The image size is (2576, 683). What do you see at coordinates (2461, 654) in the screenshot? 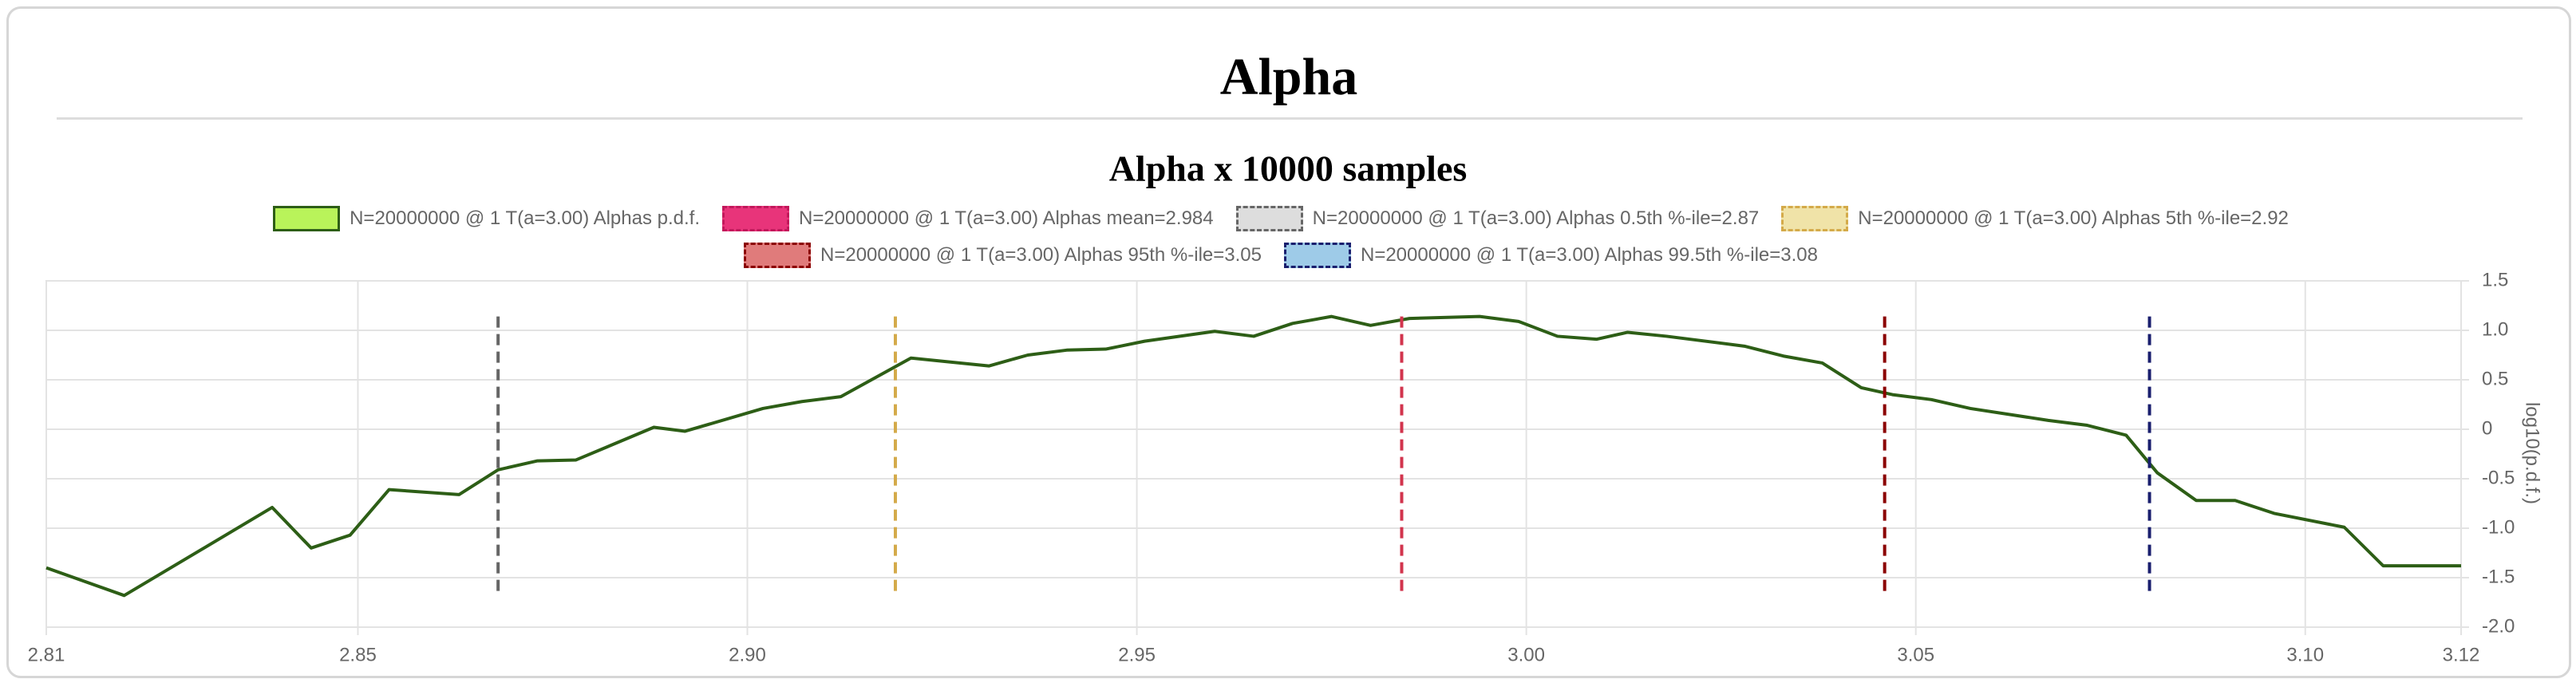
I see `x-tick-label: 3.12` at bounding box center [2461, 654].